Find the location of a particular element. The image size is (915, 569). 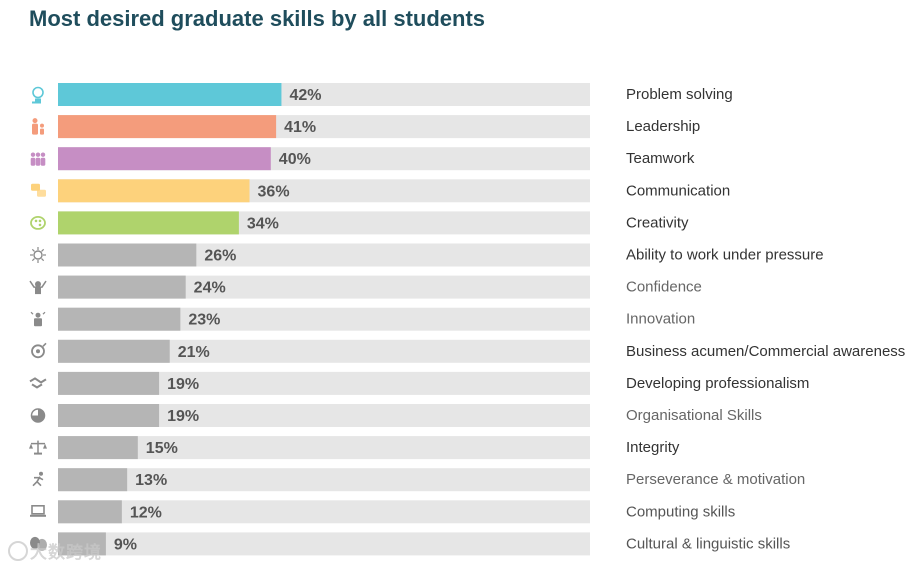

data-label: 42% is located at coordinates (305, 95).